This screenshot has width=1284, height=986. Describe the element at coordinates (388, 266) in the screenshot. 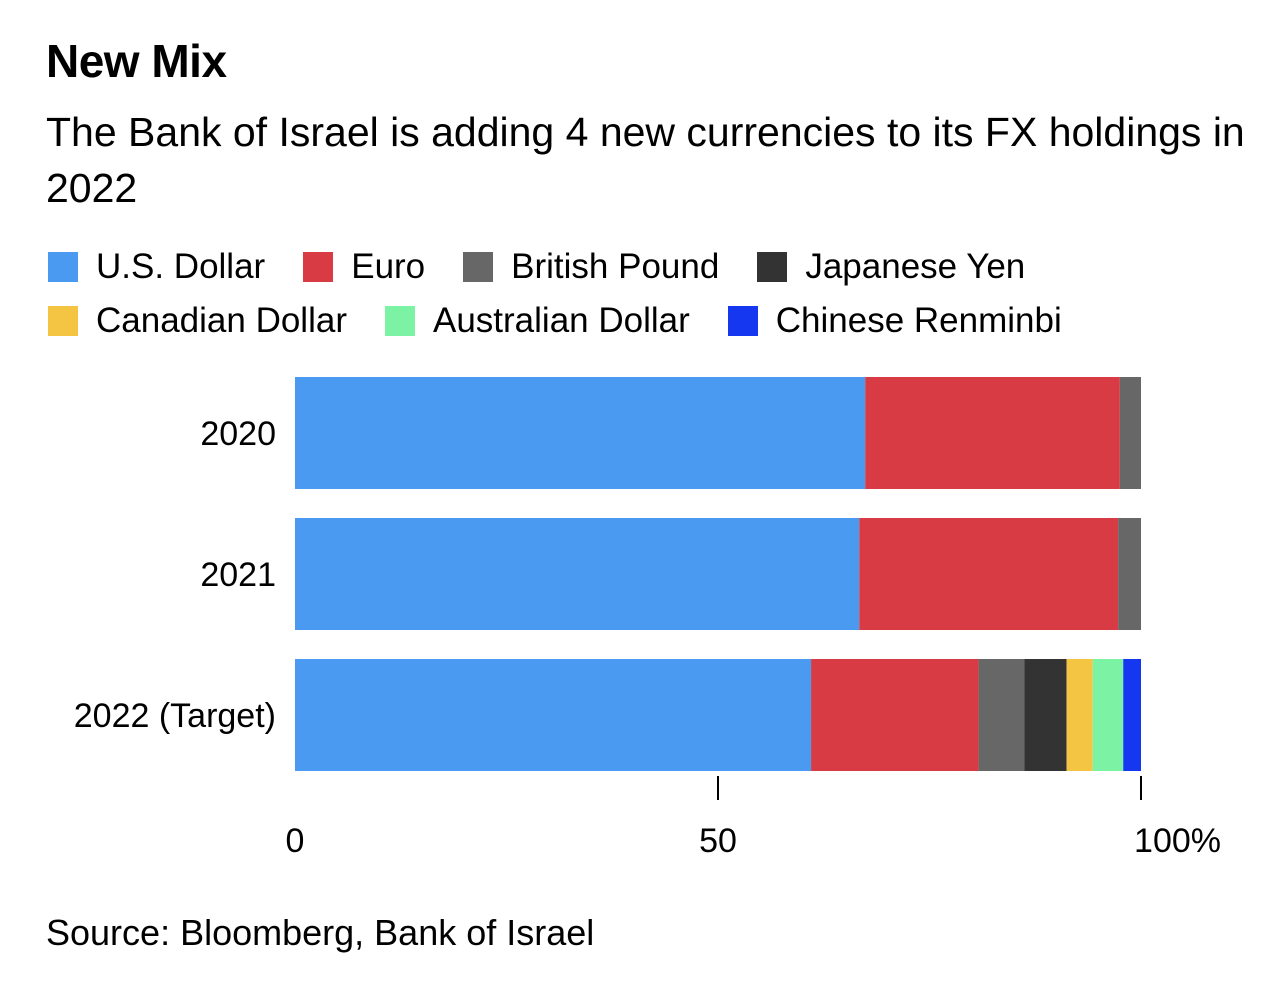

I see `legend-label-euro: Euro` at that location.